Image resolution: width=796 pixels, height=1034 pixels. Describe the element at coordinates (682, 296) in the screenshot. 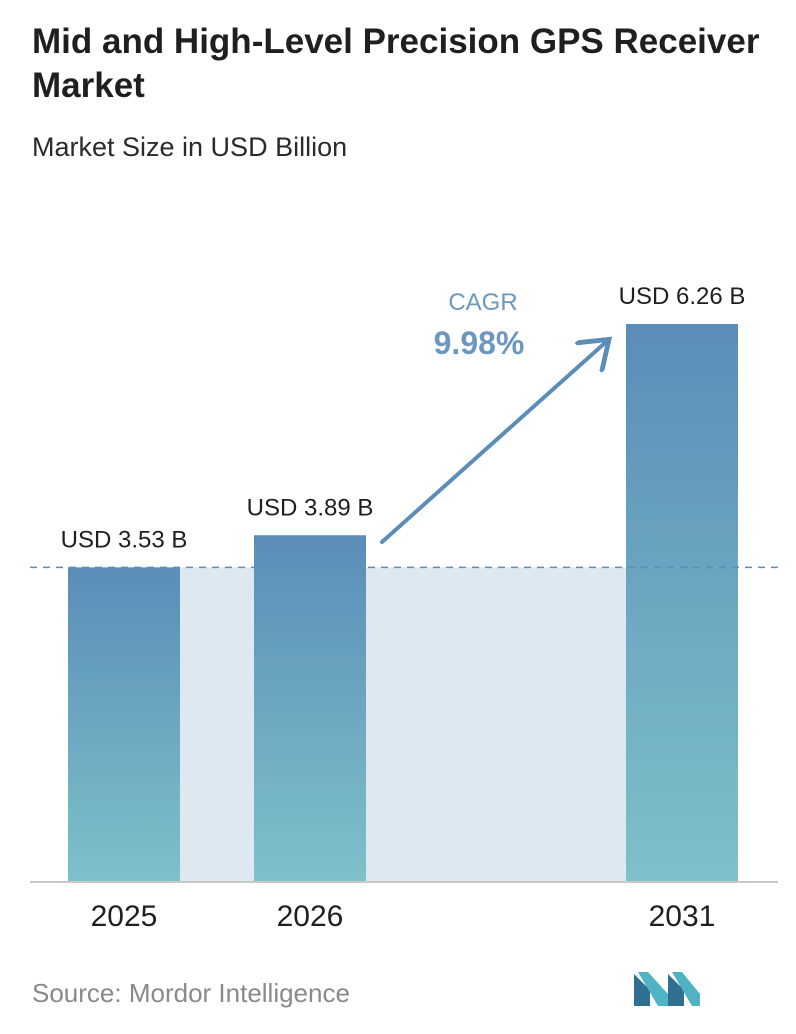

I see `data-label-2031: USD 6.26 B` at that location.